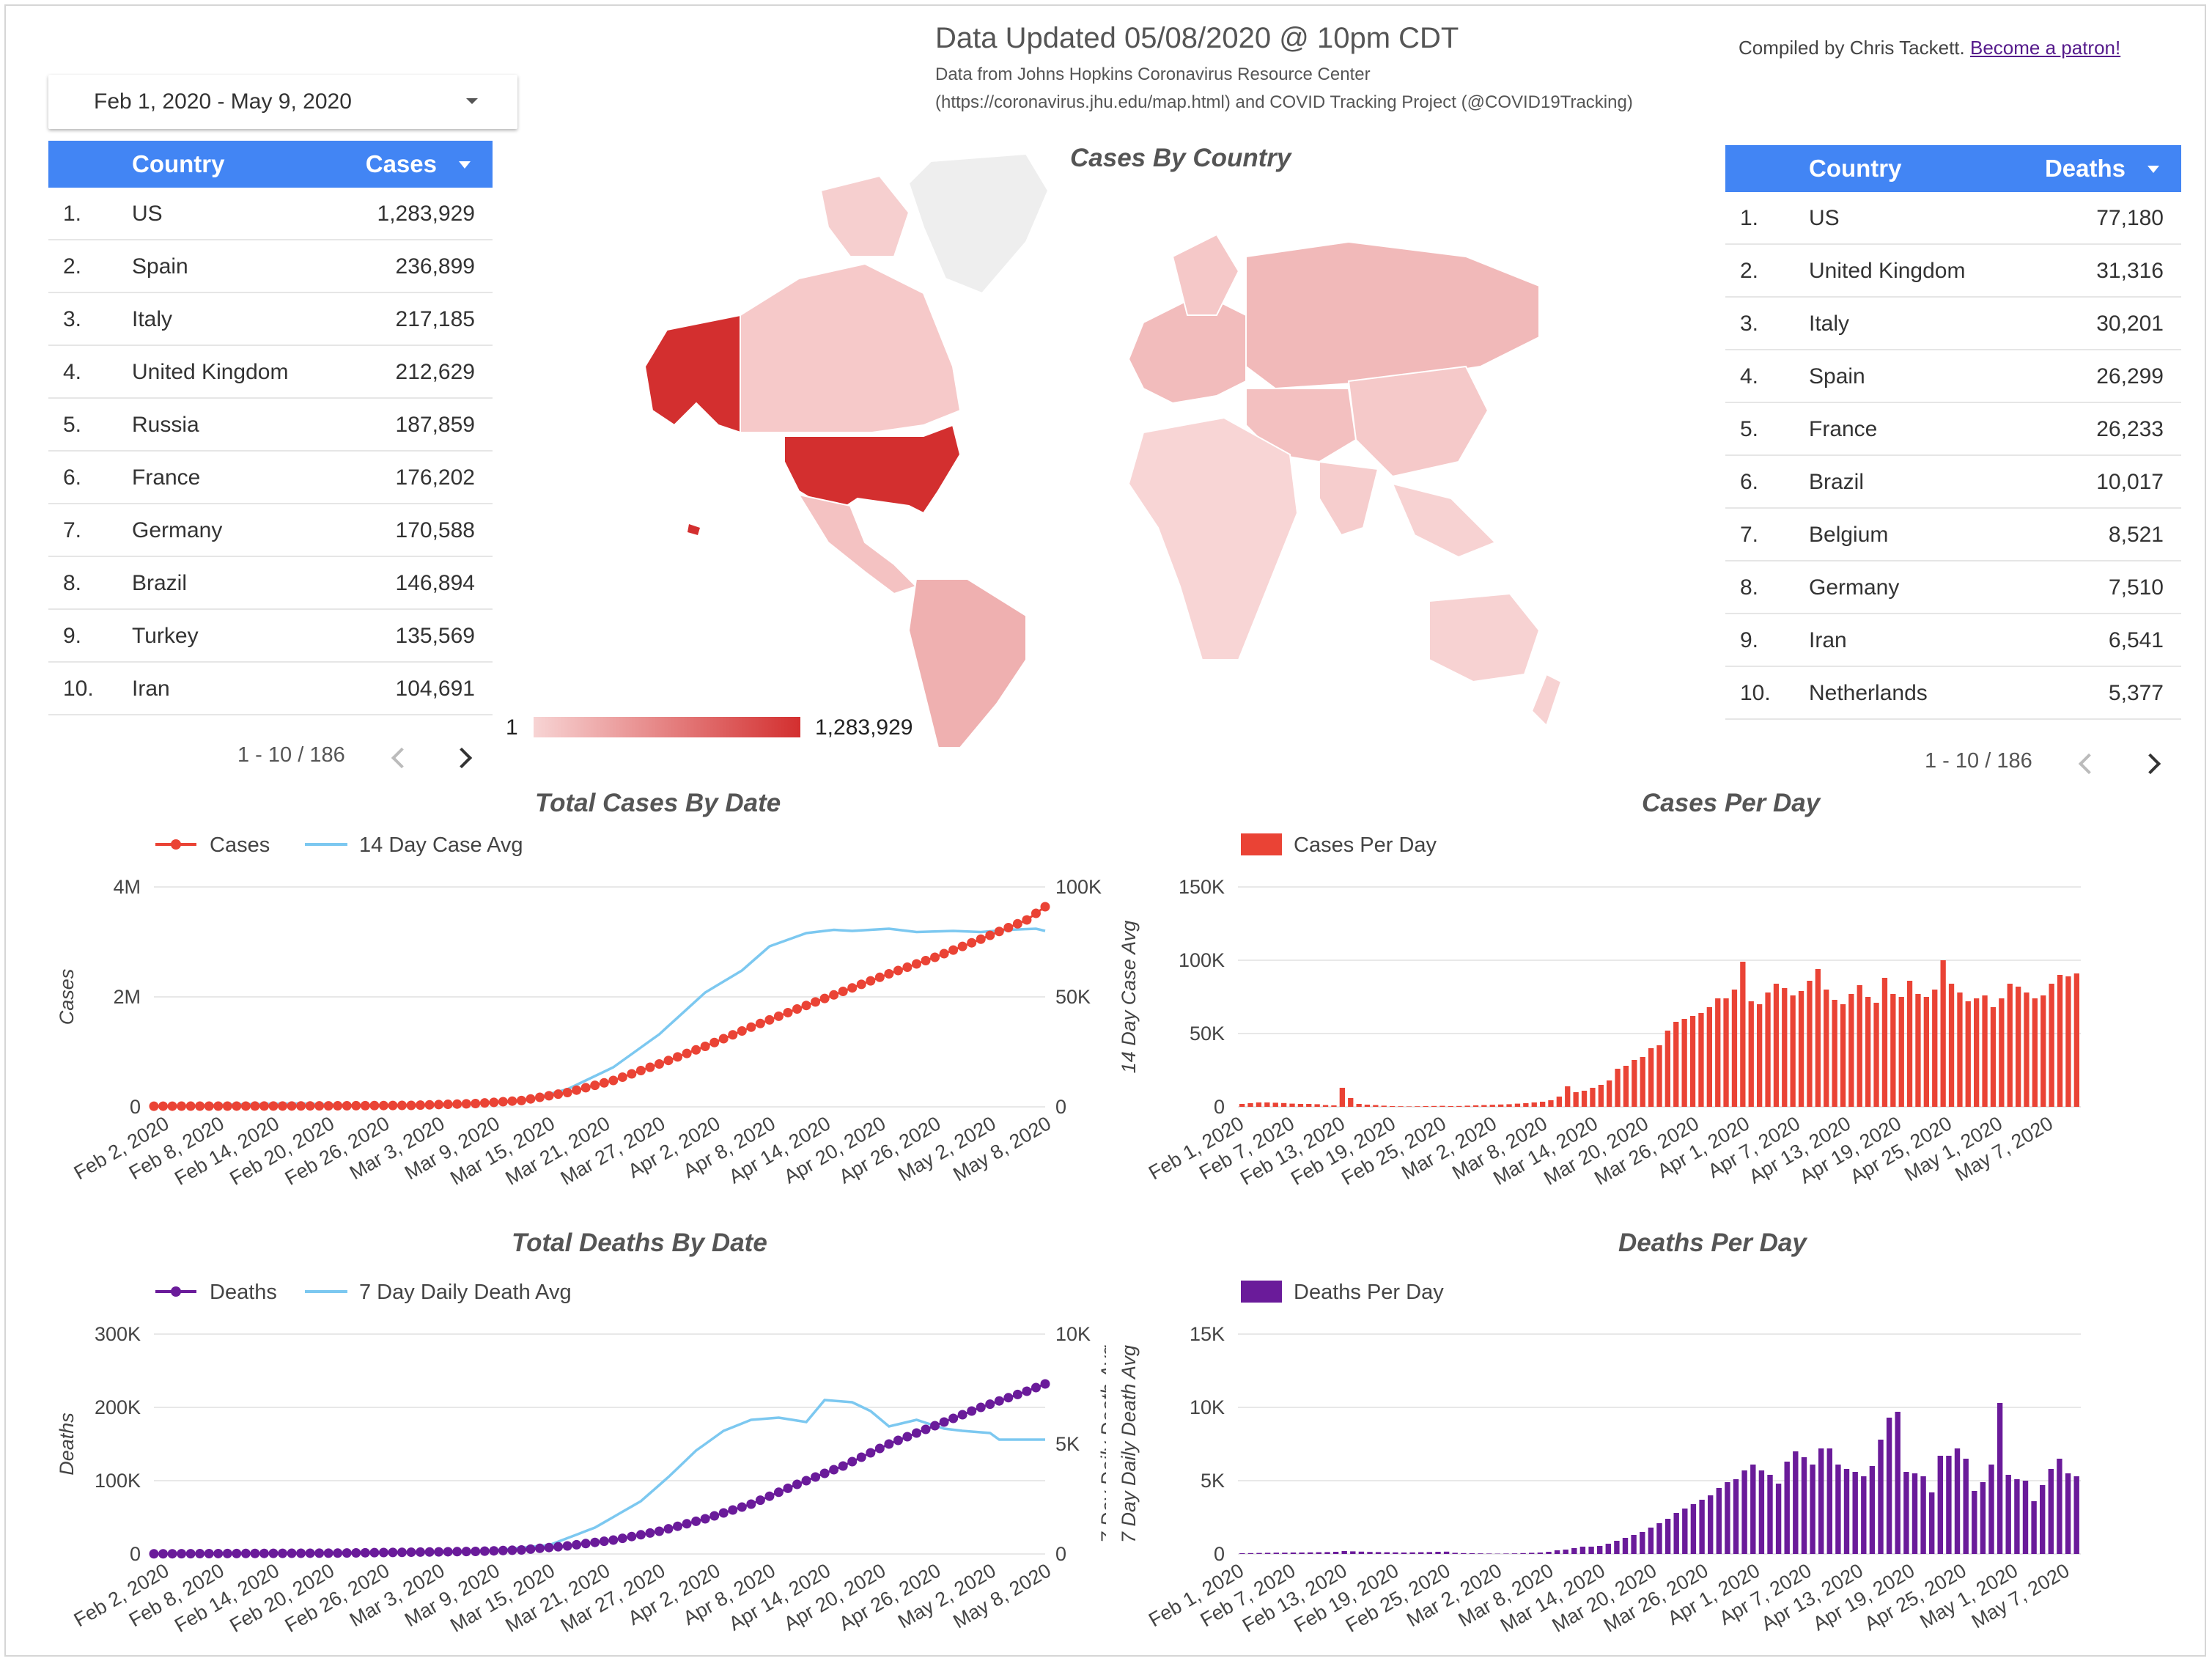 Image resolution: width=2212 pixels, height=1661 pixels. What do you see at coordinates (118, 1407) in the screenshot?
I see `y-tick-label: 200K` at bounding box center [118, 1407].